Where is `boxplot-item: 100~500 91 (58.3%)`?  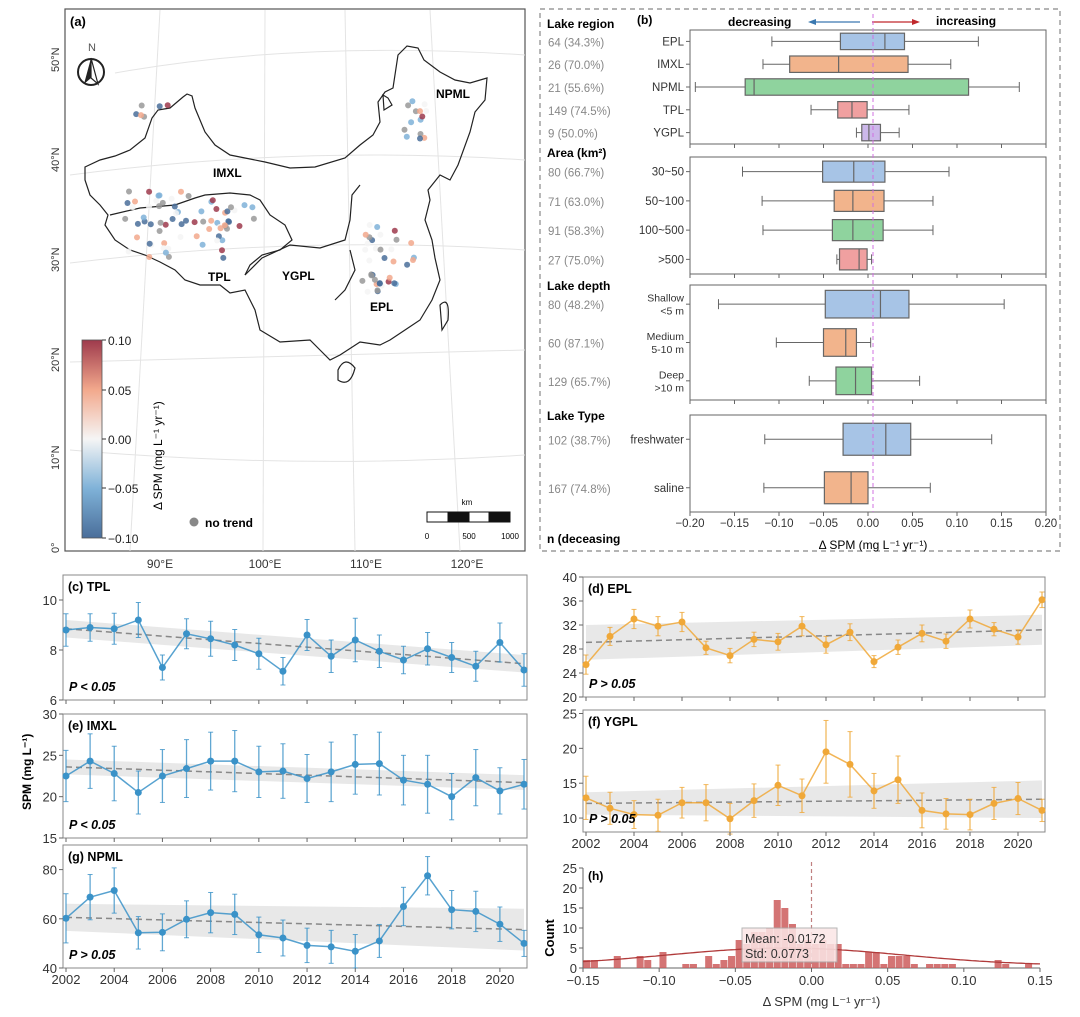
boxplot-item: 100~500 91 (58.3%) is located at coordinates (741, 230).